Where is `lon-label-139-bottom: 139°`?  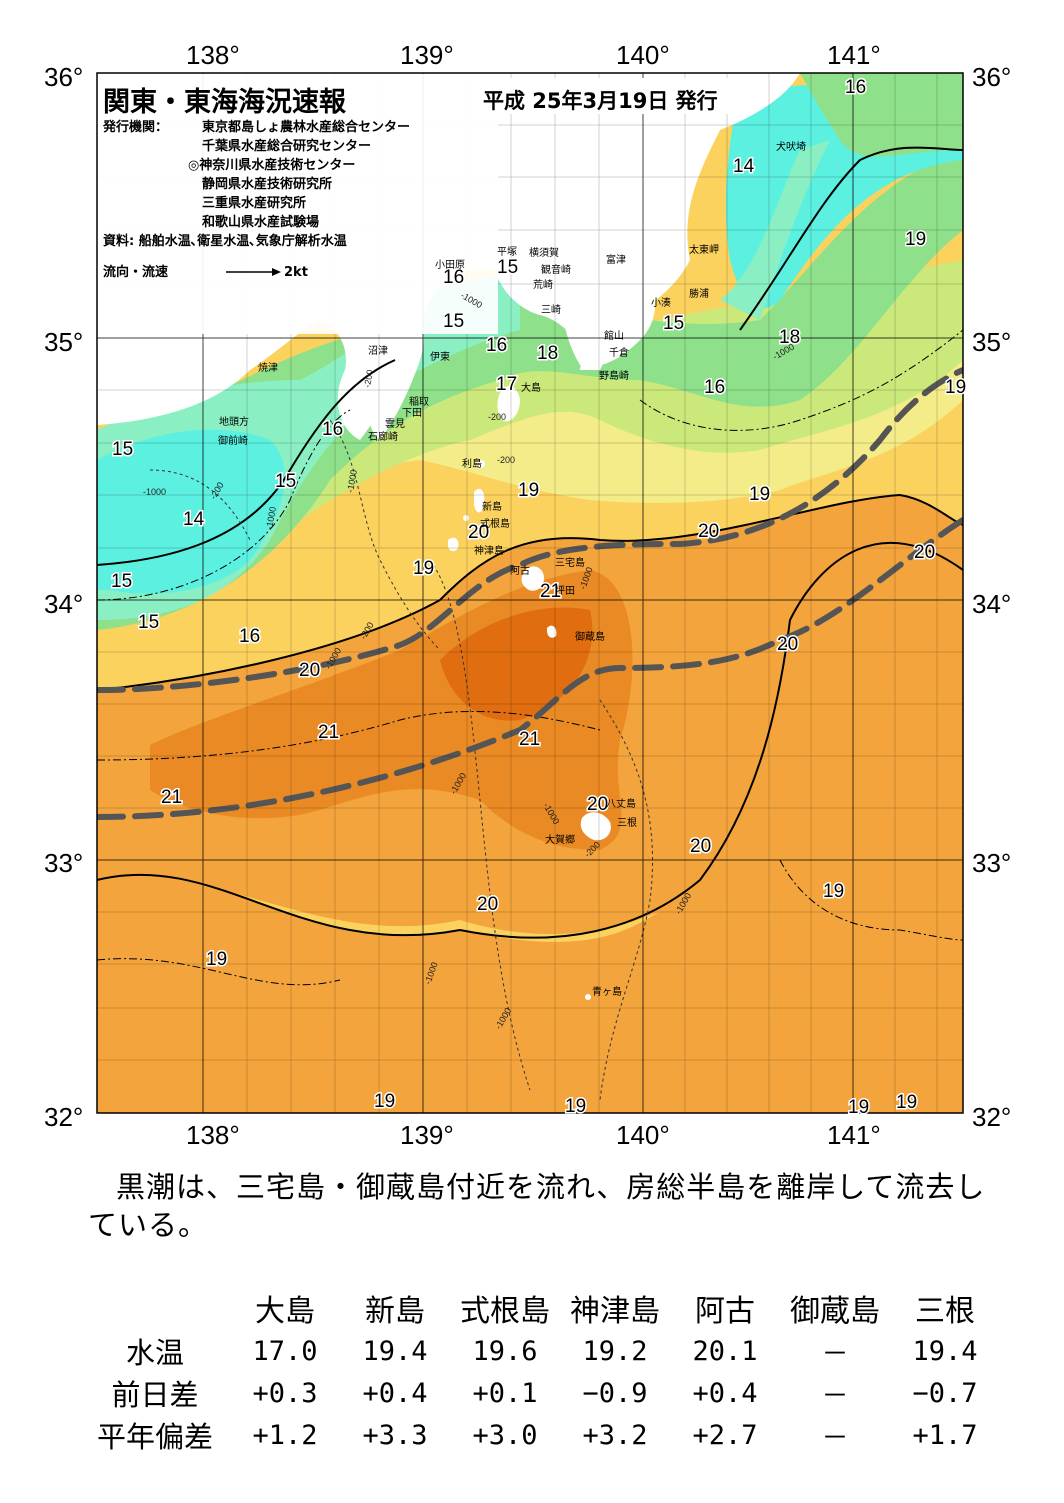
lon-label-139-bottom: 139° is located at coordinates (427, 1135).